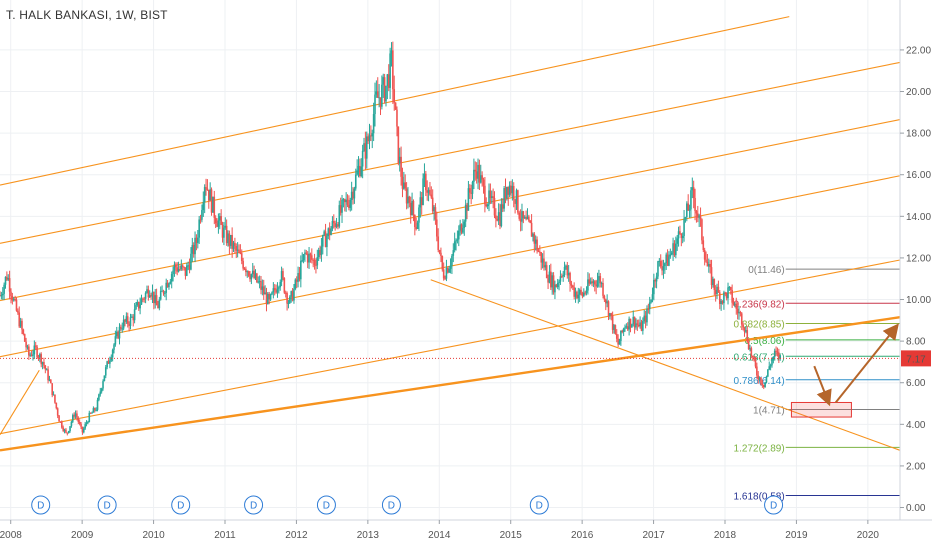  What do you see at coordinates (796, 535) in the screenshot?
I see `x-tick-label: 2019` at bounding box center [796, 535].